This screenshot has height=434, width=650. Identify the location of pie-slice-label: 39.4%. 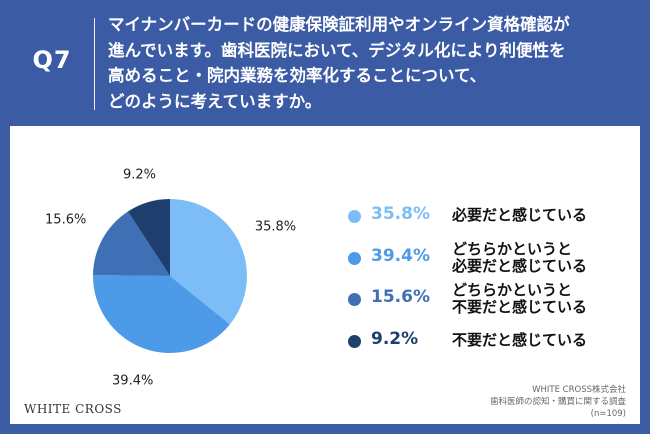
(132, 381).